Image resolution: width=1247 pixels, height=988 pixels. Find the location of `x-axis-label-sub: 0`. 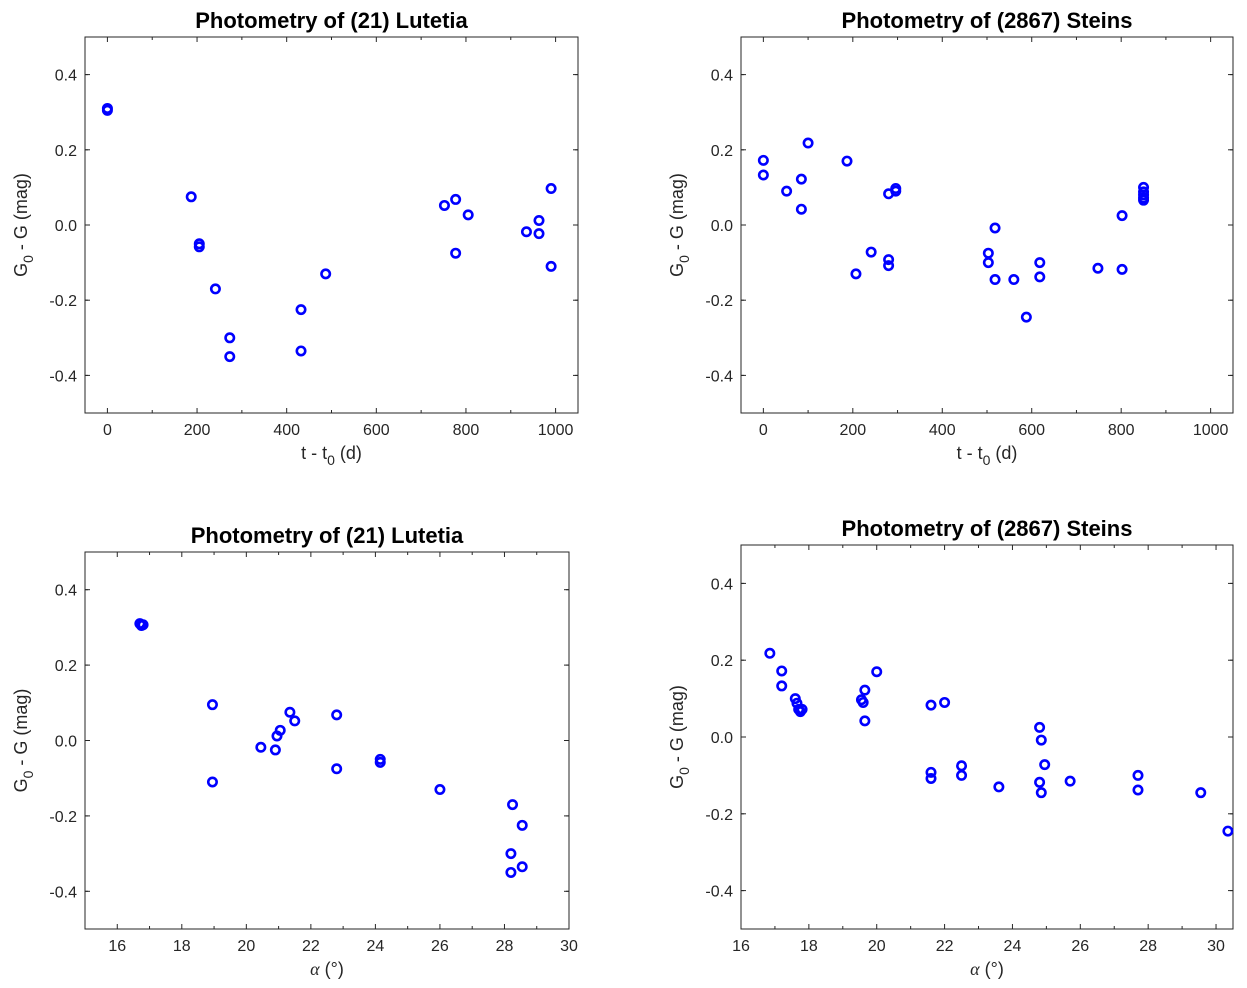

x-axis-label-sub: 0 is located at coordinates (331, 460).